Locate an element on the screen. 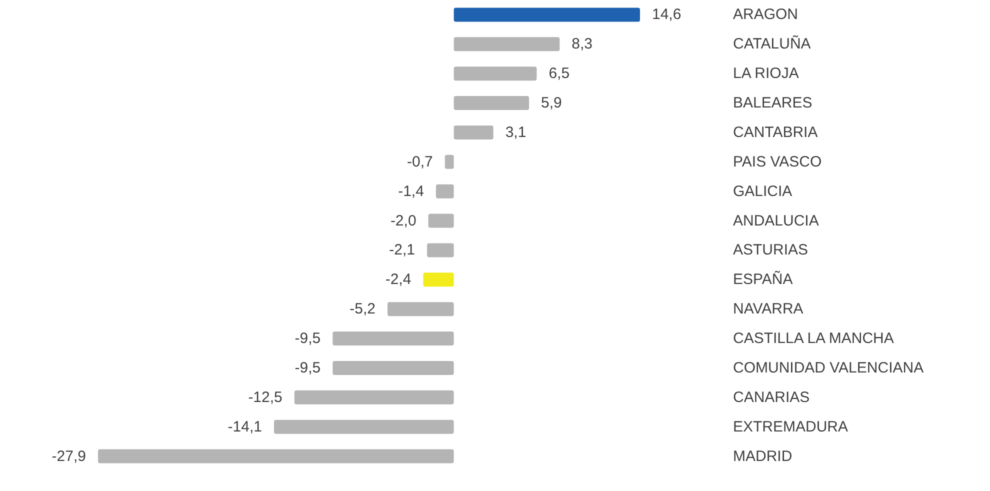  data-label: 5,9 is located at coordinates (551, 103).